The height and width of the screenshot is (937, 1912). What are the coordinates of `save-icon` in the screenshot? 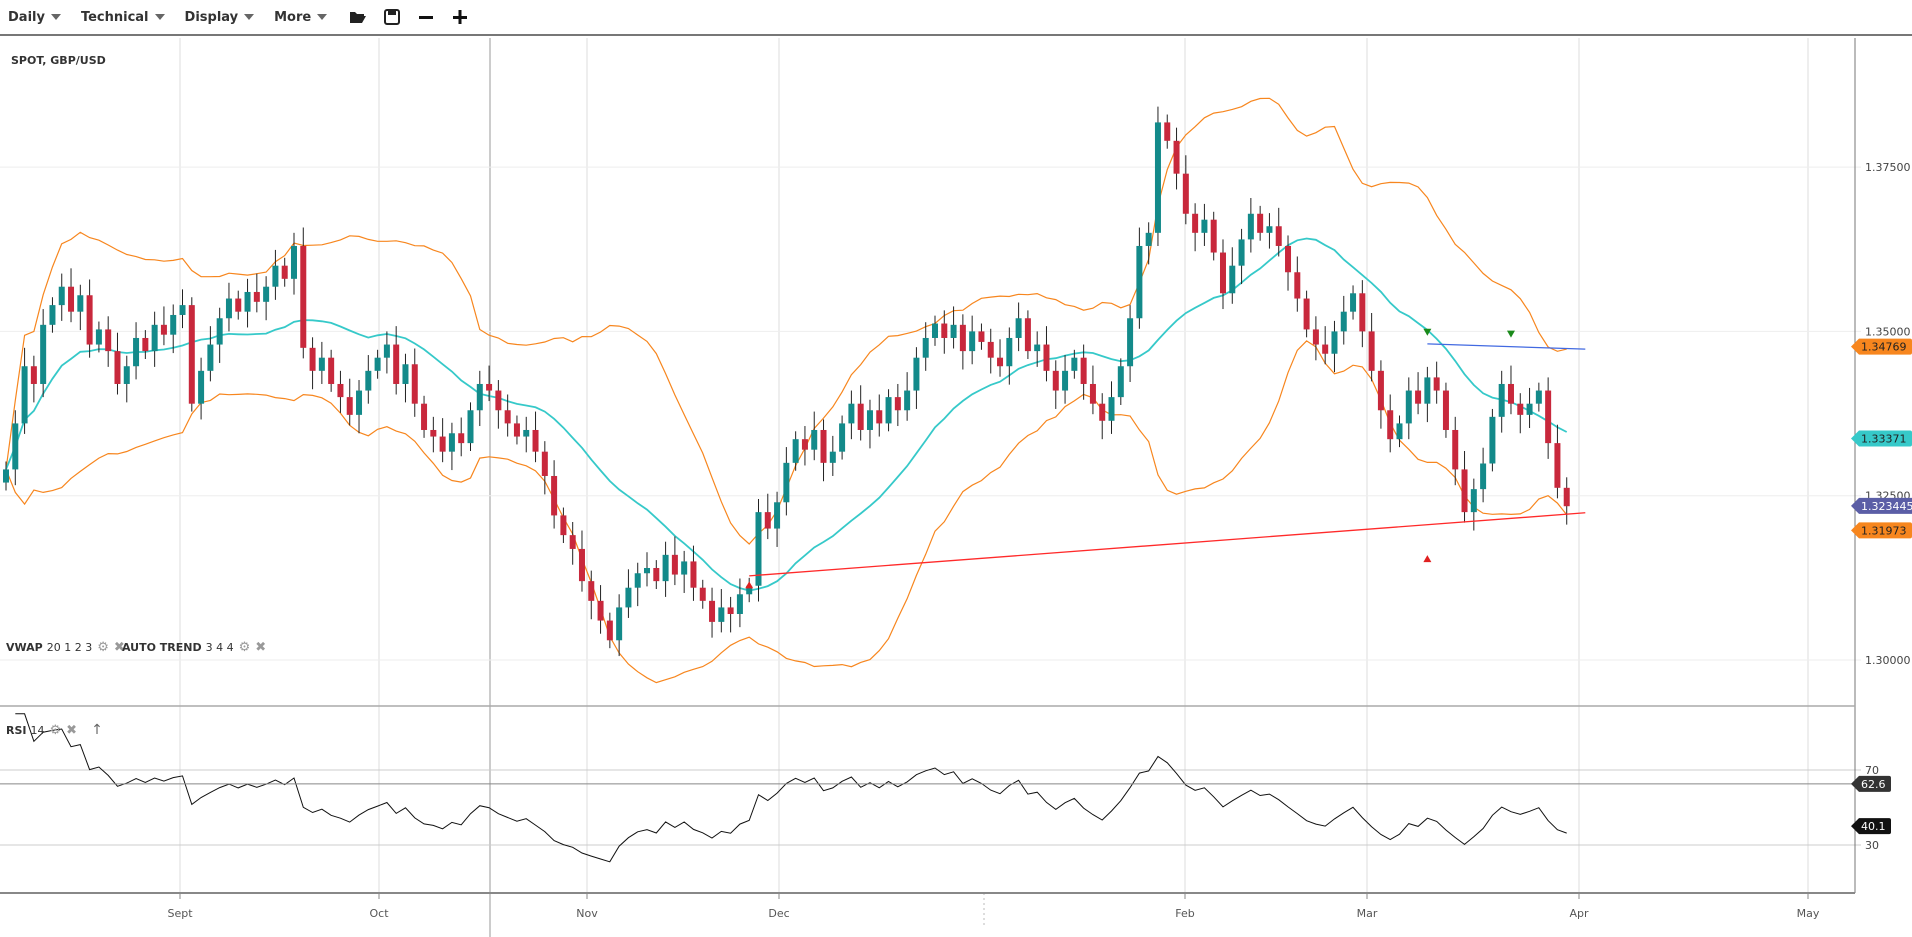 It's located at (392, 17).